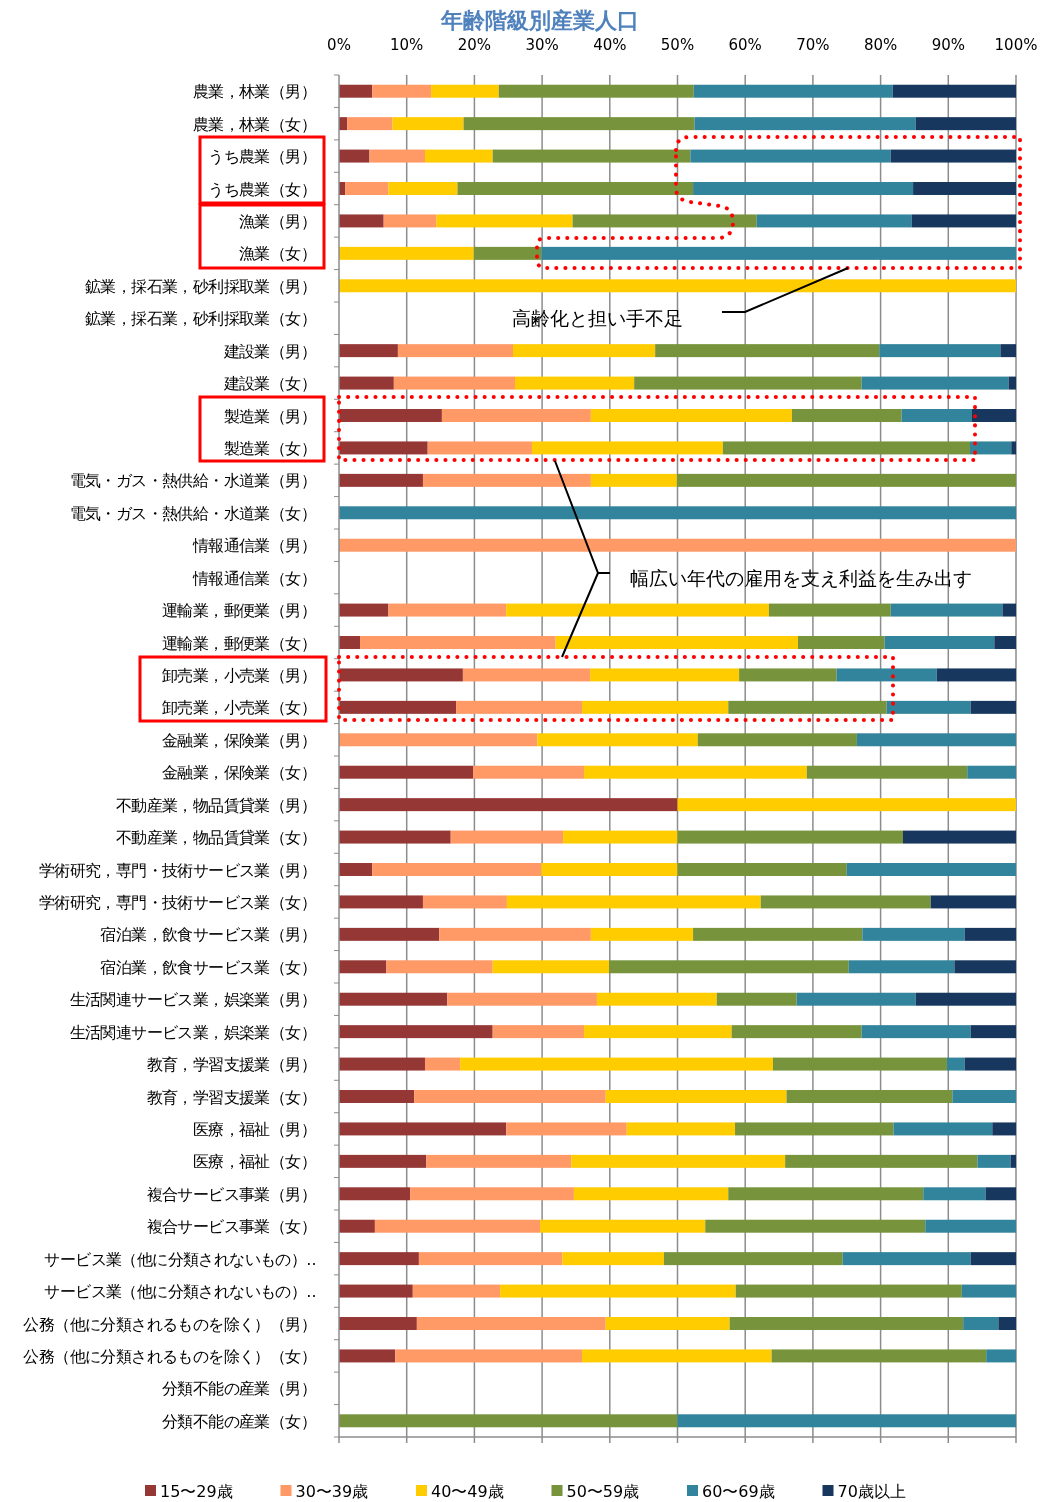 The width and height of the screenshot is (1045, 1502). What do you see at coordinates (238, 1389) in the screenshot?
I see `y-tick-label: 分類不能の産業（男）` at bounding box center [238, 1389].